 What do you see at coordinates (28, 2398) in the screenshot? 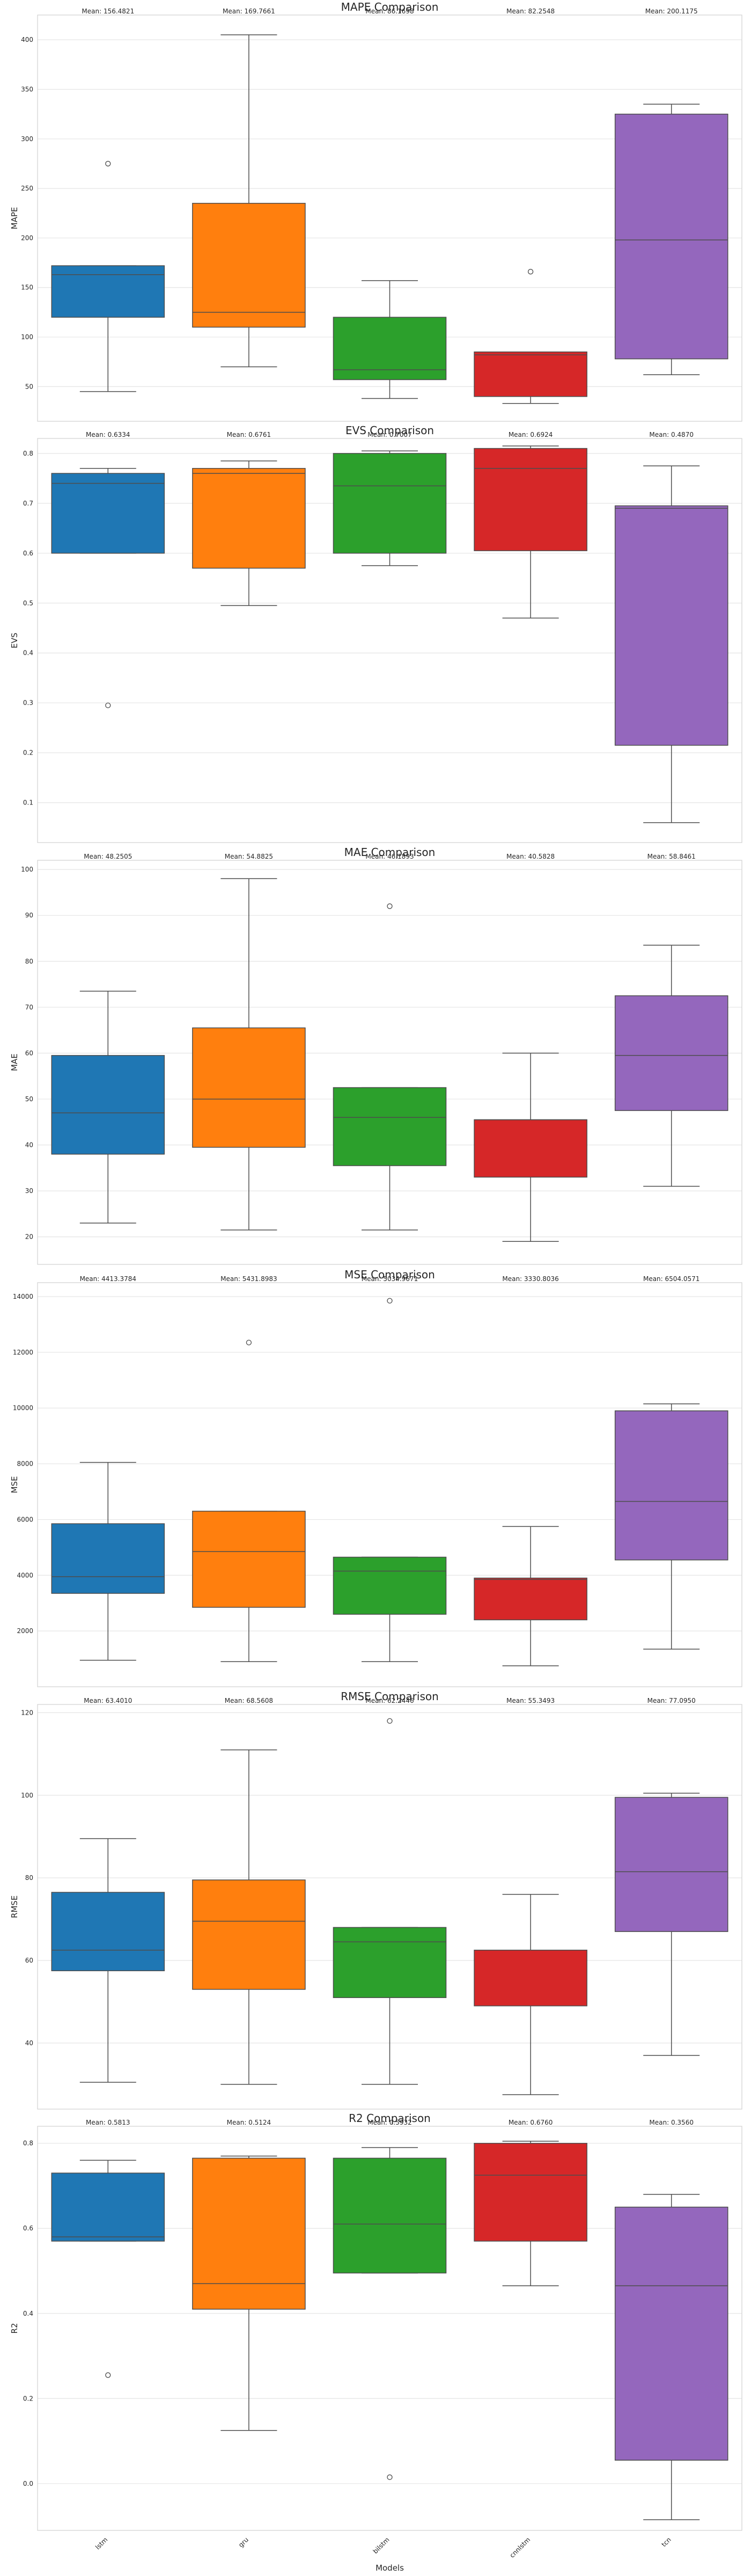
I see `y-tick-label: 0.2` at bounding box center [28, 2398].